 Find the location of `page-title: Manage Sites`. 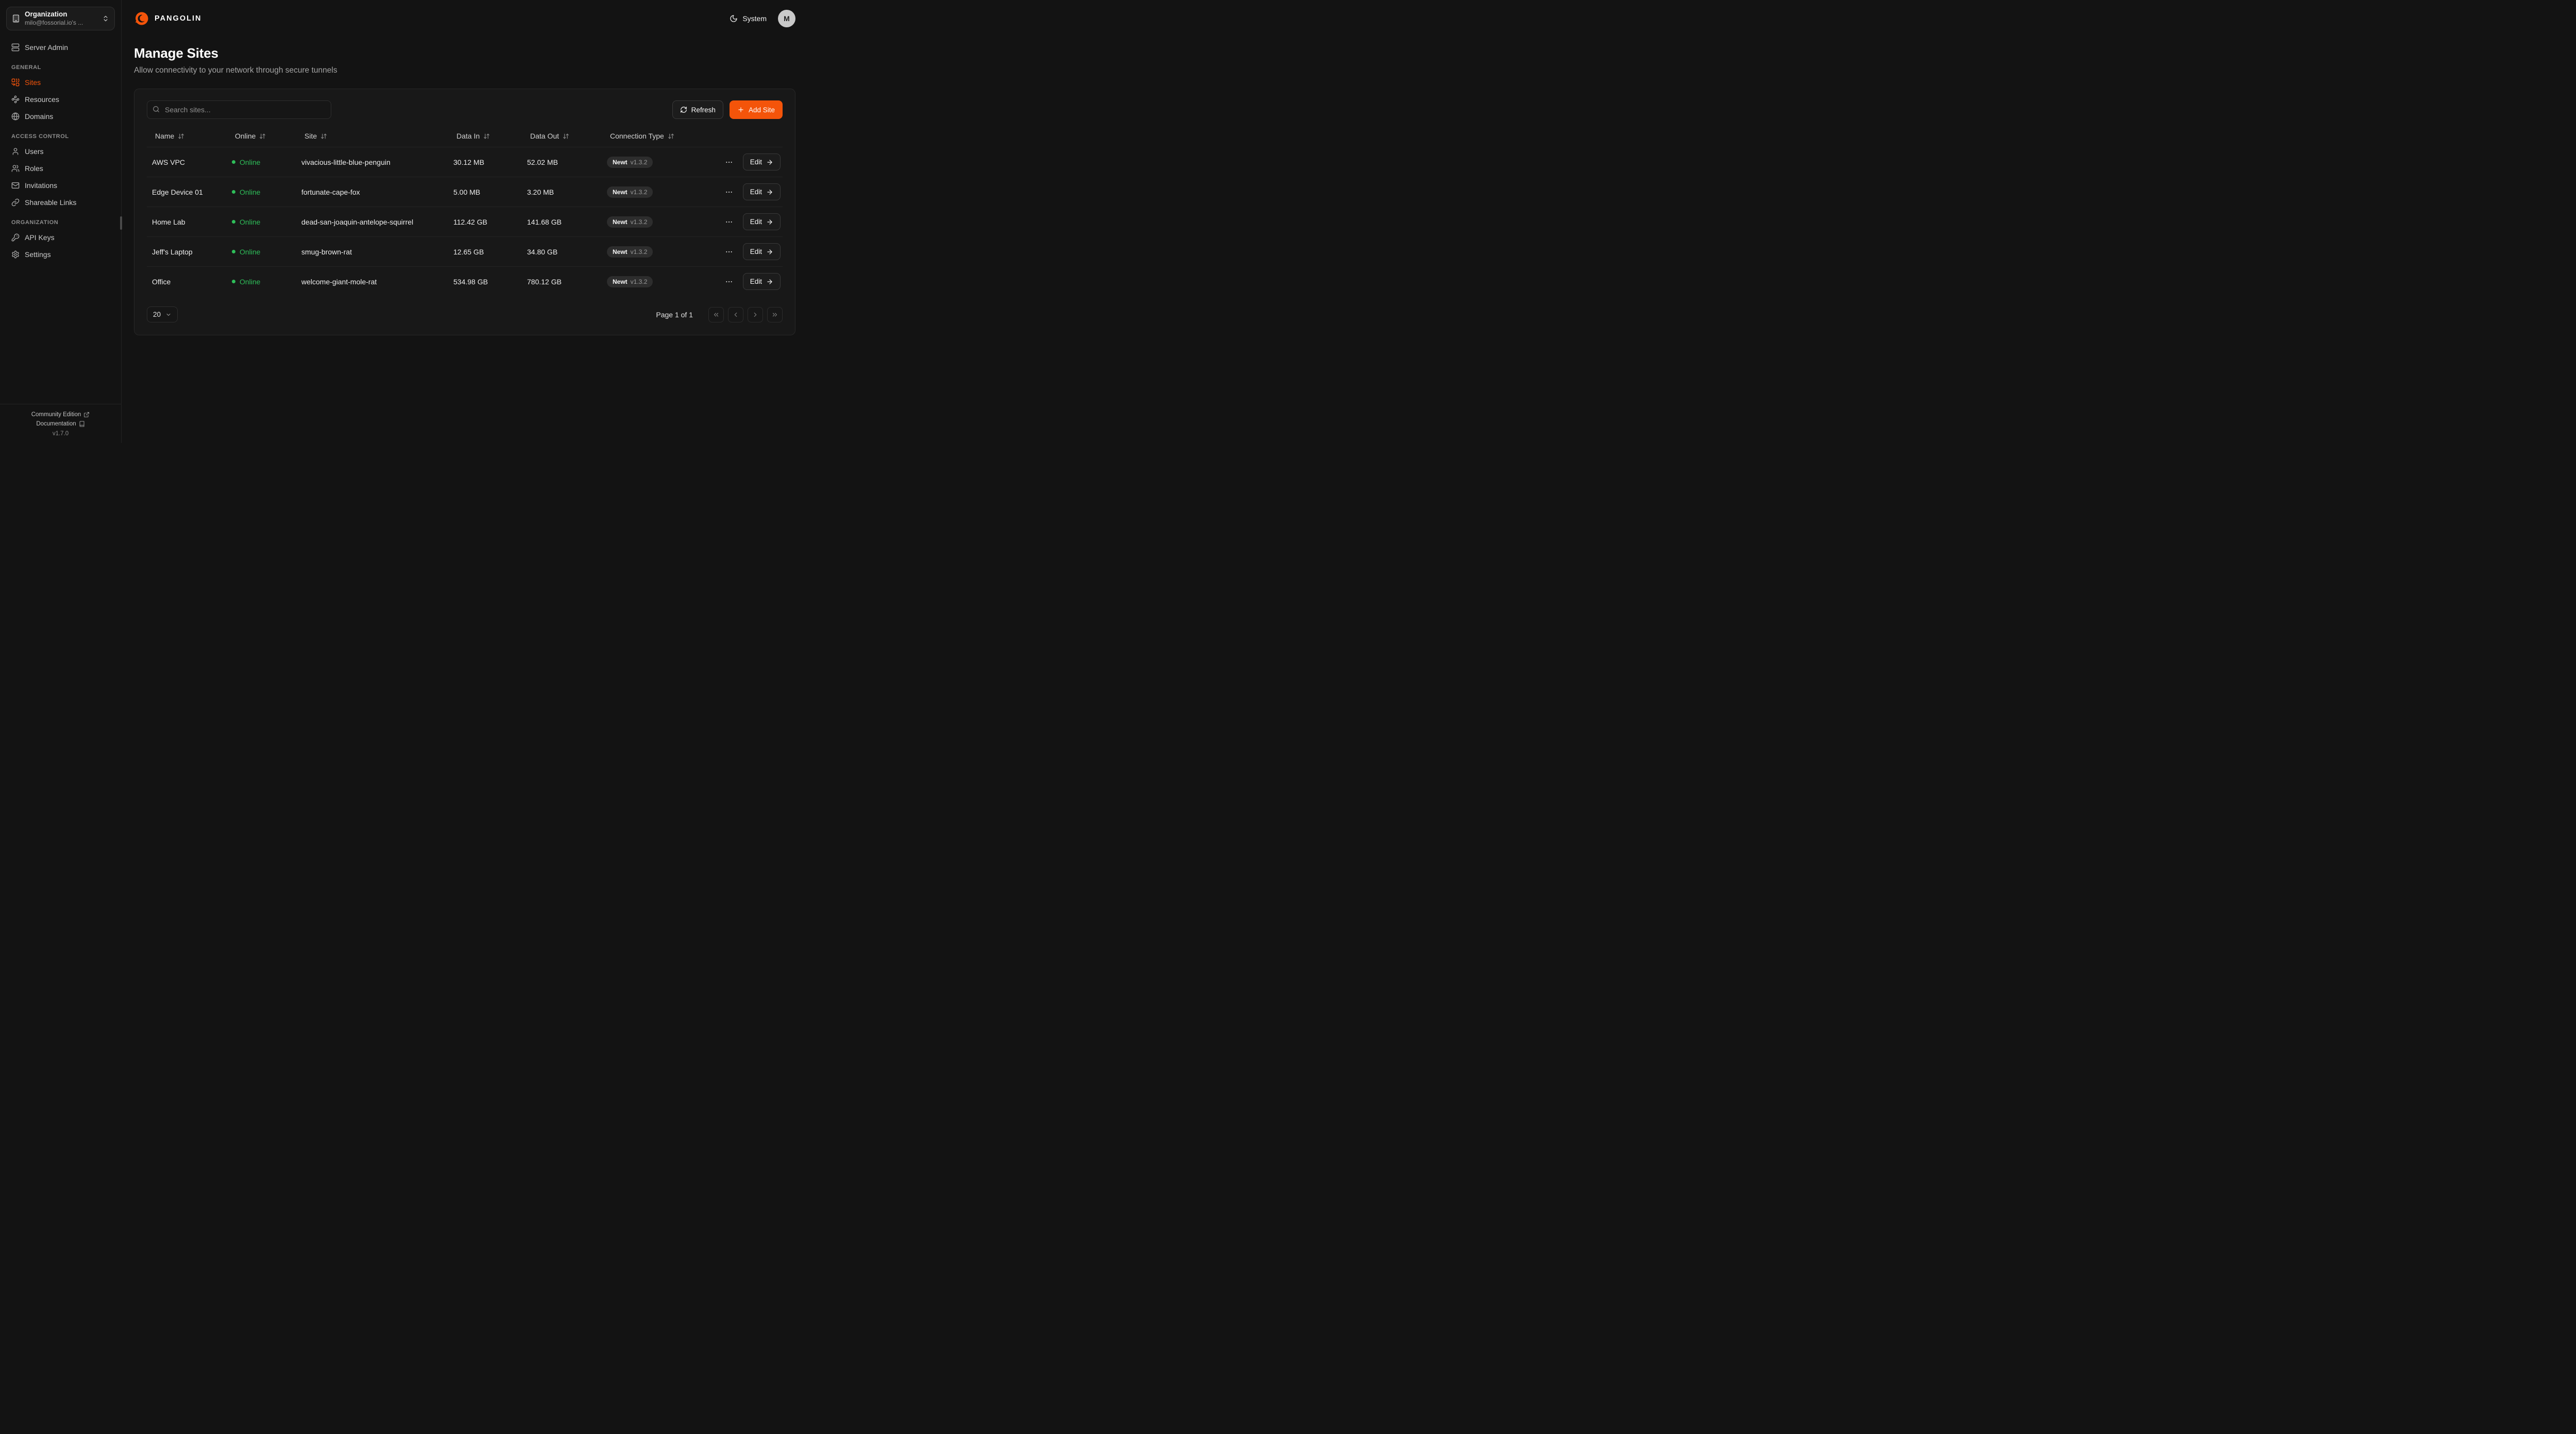

page-title: Manage Sites is located at coordinates (176, 53).